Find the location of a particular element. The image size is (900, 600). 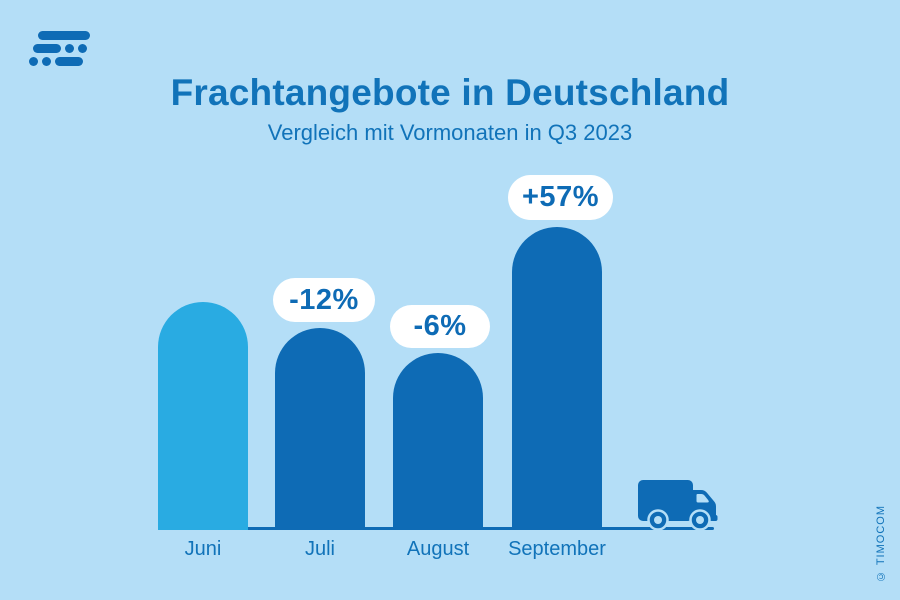

month-label-juli: Juli is located at coordinates (320, 549).